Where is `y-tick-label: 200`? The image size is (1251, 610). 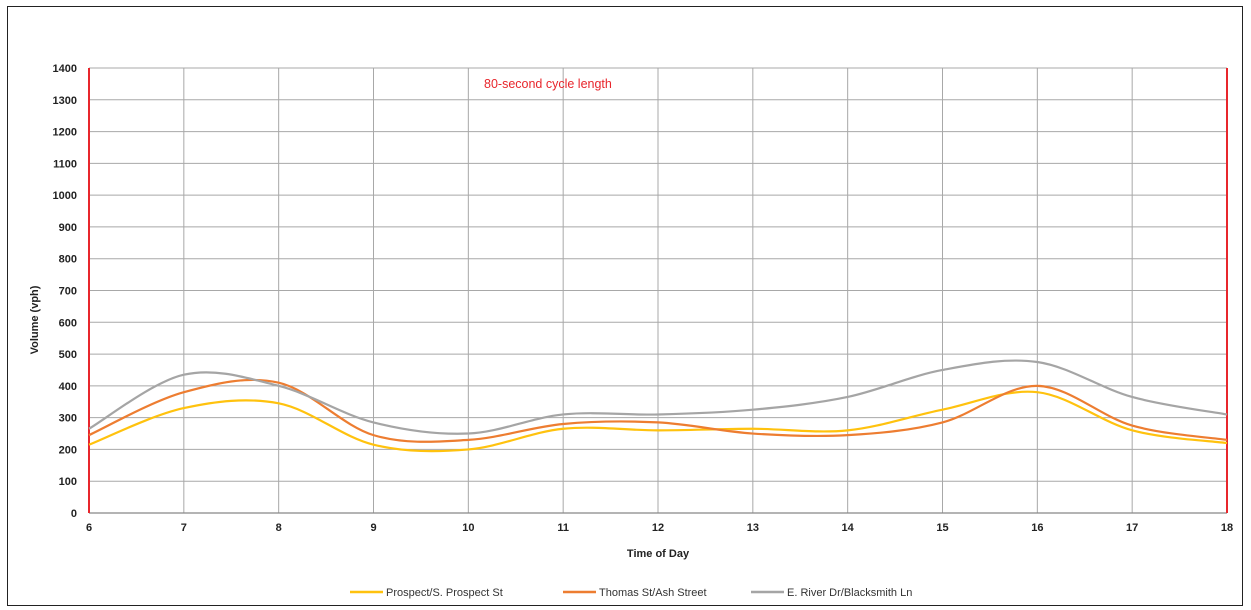 y-tick-label: 200 is located at coordinates (68, 450).